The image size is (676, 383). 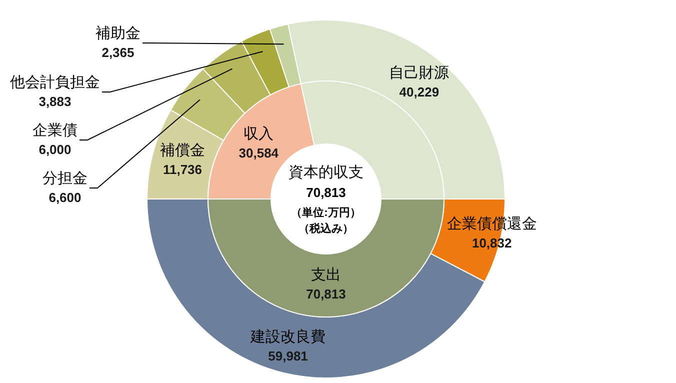 I want to click on slice-label: 支出, so click(x=326, y=275).